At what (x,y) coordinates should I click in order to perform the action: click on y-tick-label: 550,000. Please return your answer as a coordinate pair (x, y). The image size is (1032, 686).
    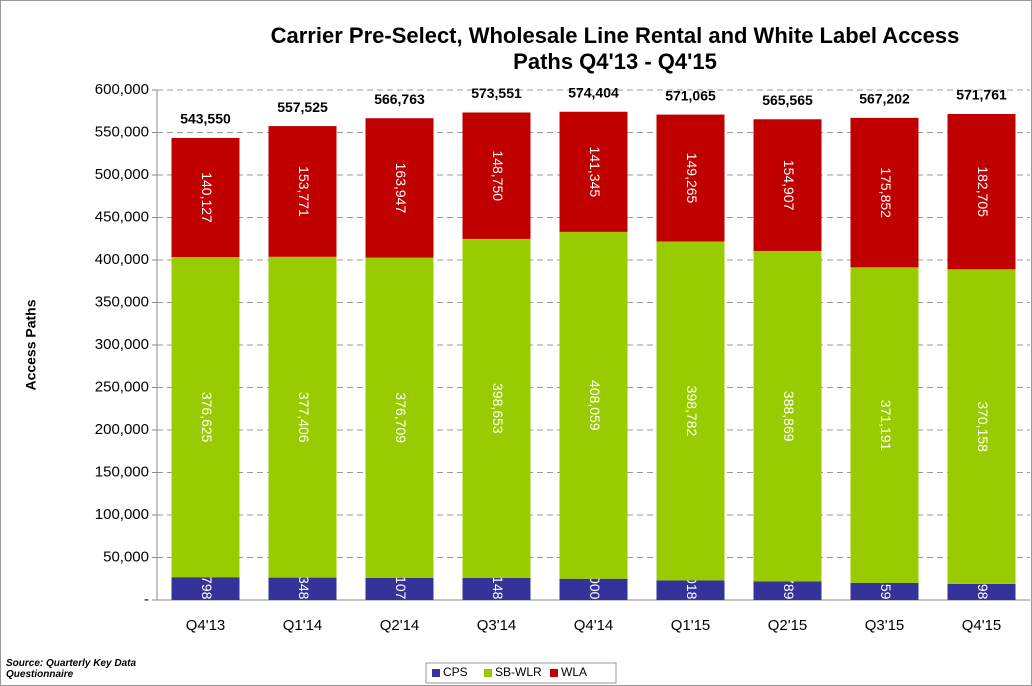
    Looking at the image, I should click on (122, 131).